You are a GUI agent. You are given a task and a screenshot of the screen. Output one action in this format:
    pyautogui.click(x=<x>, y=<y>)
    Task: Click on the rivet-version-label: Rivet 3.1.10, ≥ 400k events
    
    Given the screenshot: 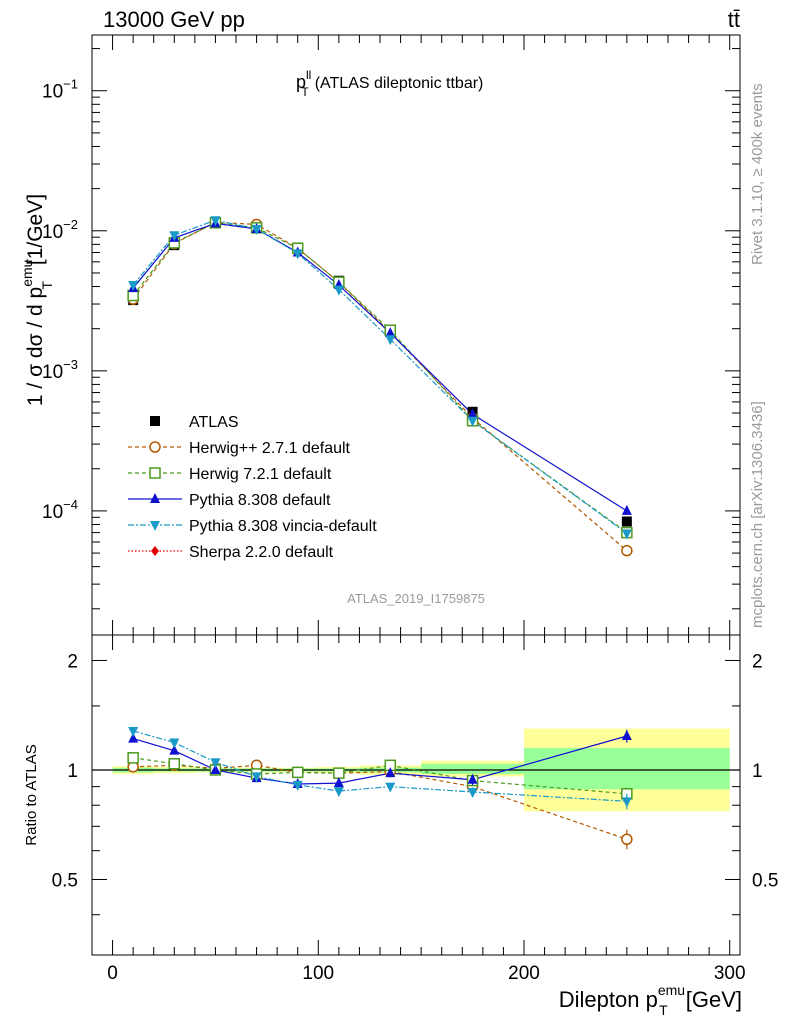 What is the action you would take?
    pyautogui.click(x=757, y=174)
    